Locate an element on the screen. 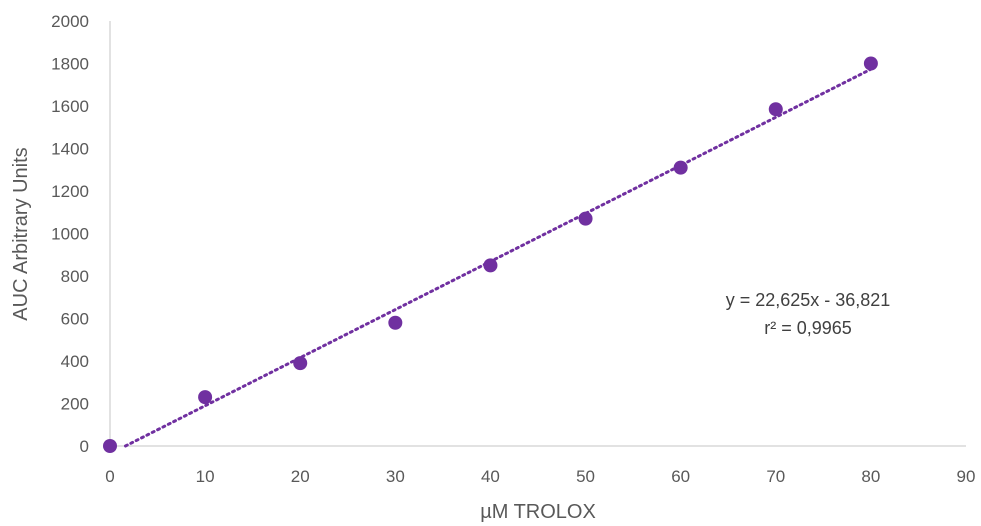  x-tick-label: 80 is located at coordinates (870, 476).